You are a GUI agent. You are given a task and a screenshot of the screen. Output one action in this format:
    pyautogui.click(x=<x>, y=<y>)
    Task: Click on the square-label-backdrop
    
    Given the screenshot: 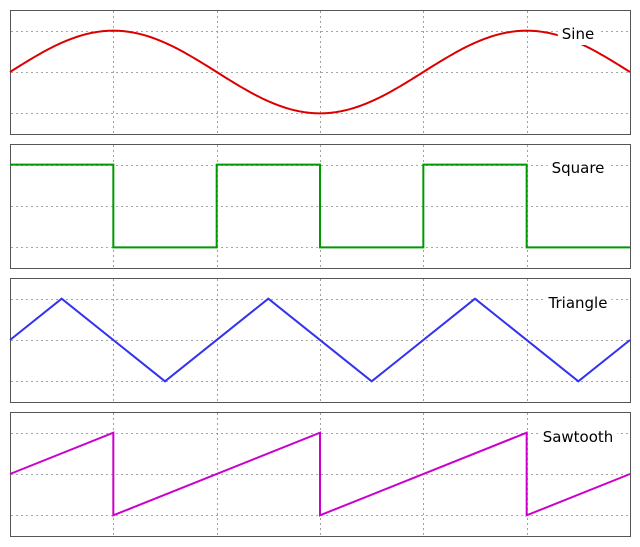 What is the action you would take?
    pyautogui.click(x=578, y=168)
    